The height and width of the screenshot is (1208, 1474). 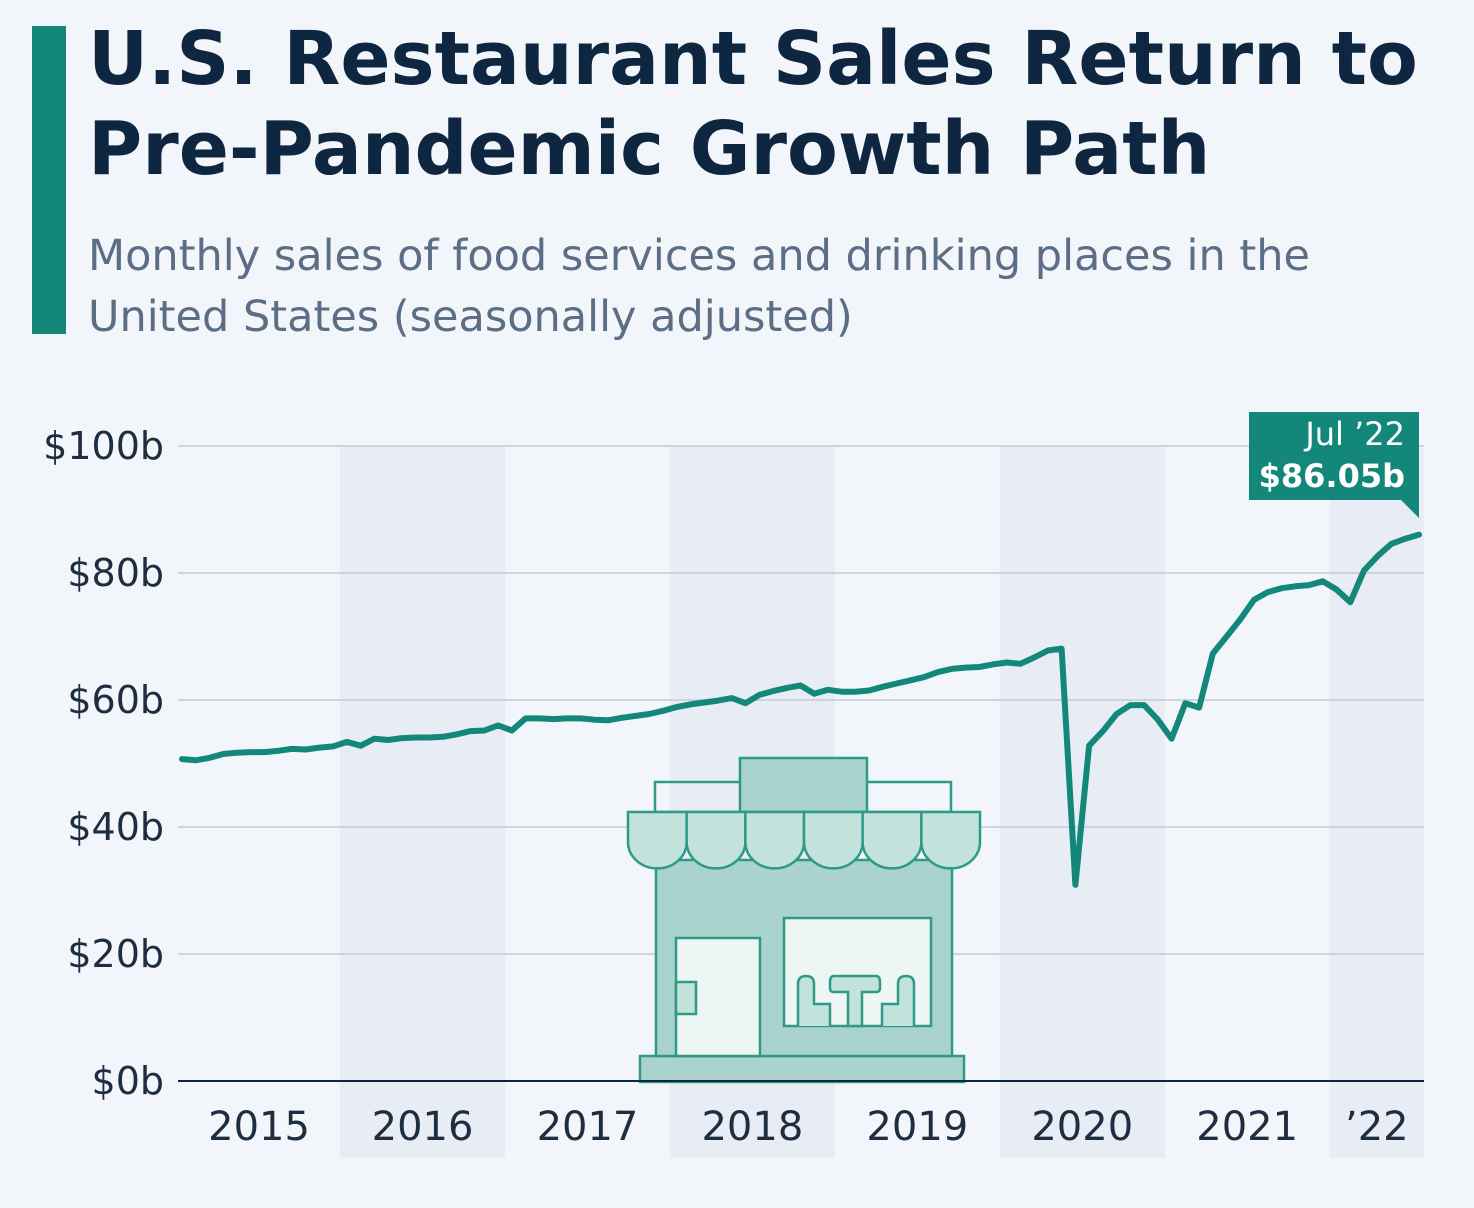 What do you see at coordinates (588, 1127) in the screenshot?
I see `x-tick-label: 2017` at bounding box center [588, 1127].